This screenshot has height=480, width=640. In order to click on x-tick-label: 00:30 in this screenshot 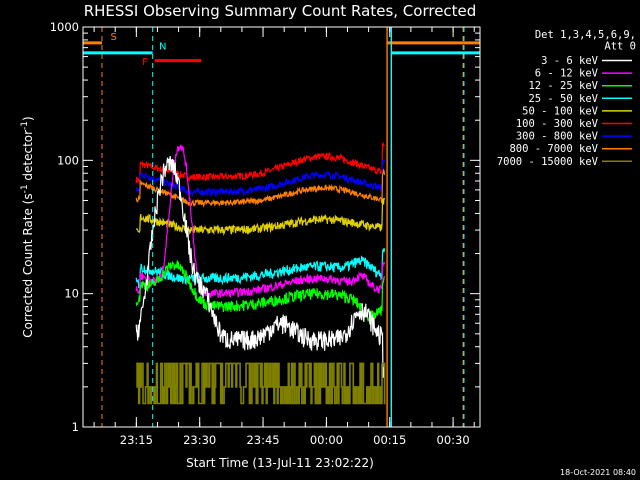, I will do `click(453, 440)`.